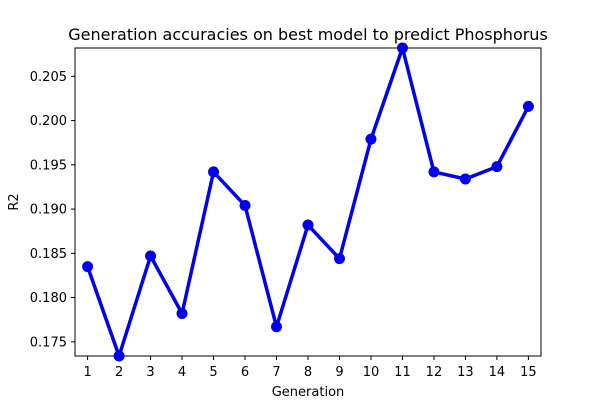 The width and height of the screenshot is (600, 400). I want to click on x-tick-label: 5, so click(213, 372).